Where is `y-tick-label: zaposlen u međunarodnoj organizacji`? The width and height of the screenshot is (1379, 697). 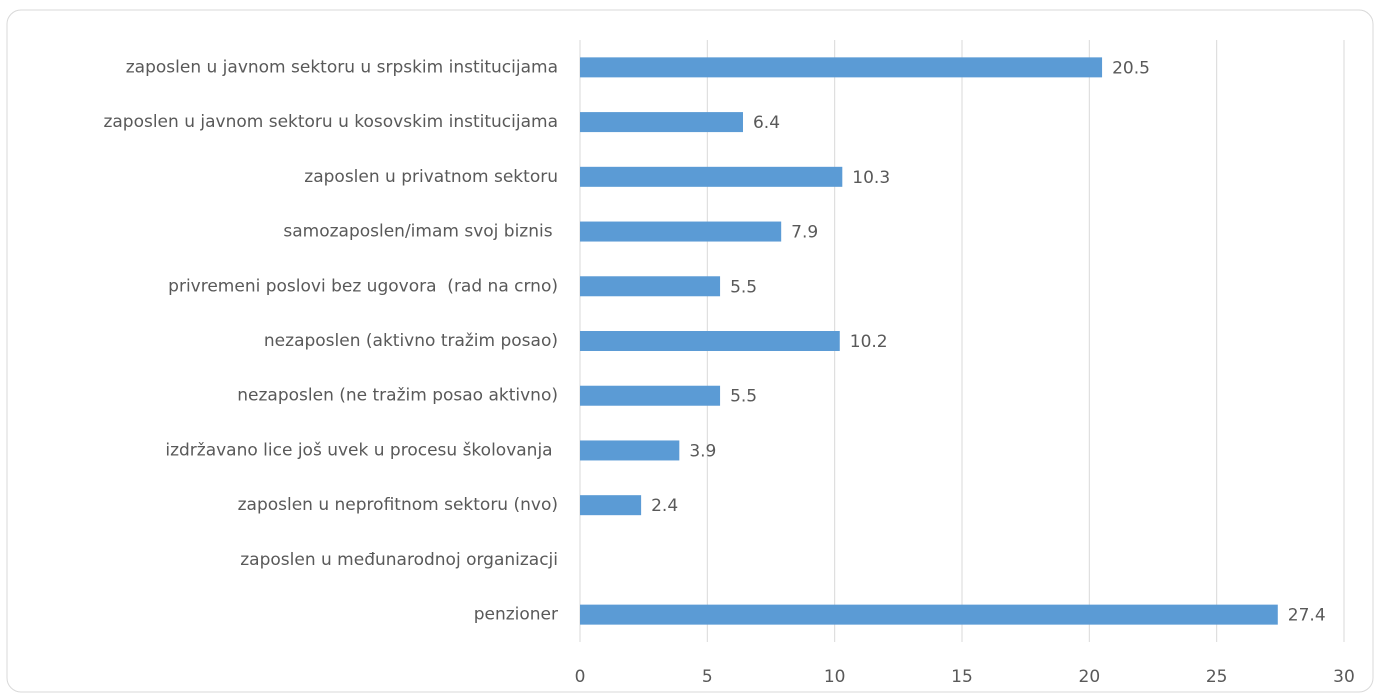 y-tick-label: zaposlen u međunarodnoj organizacji is located at coordinates (399, 560).